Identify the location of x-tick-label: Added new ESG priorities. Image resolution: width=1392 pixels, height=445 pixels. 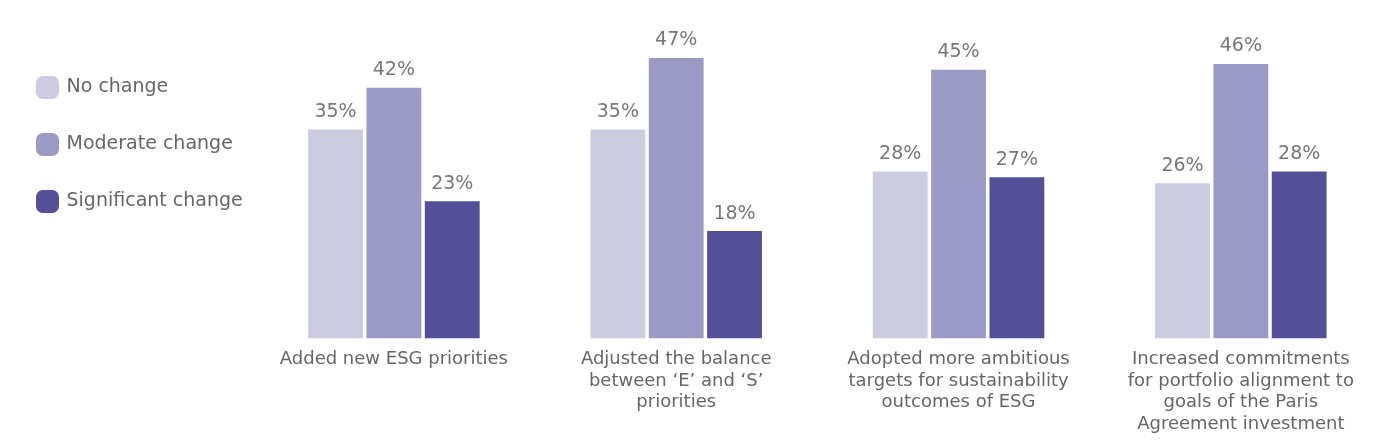
(393, 358).